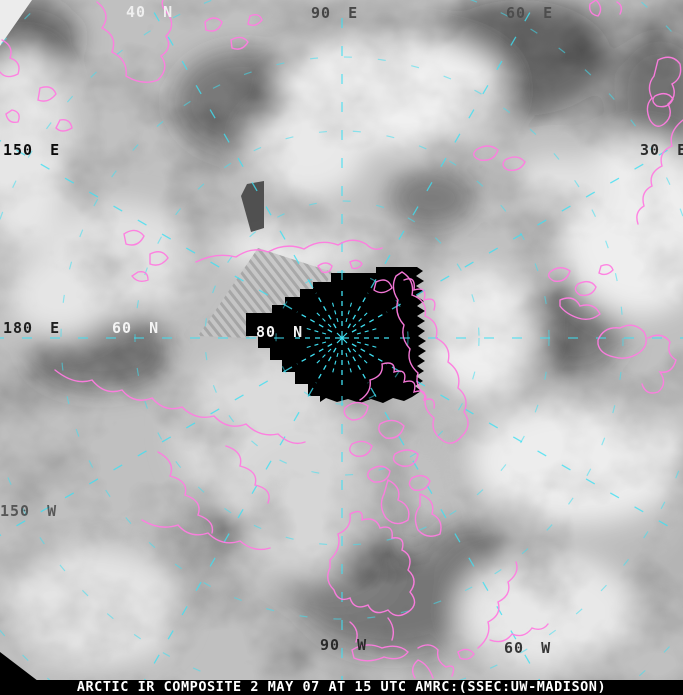 The height and width of the screenshot is (695, 683). I want to click on grid-label-150e: 150 E, so click(32, 150).